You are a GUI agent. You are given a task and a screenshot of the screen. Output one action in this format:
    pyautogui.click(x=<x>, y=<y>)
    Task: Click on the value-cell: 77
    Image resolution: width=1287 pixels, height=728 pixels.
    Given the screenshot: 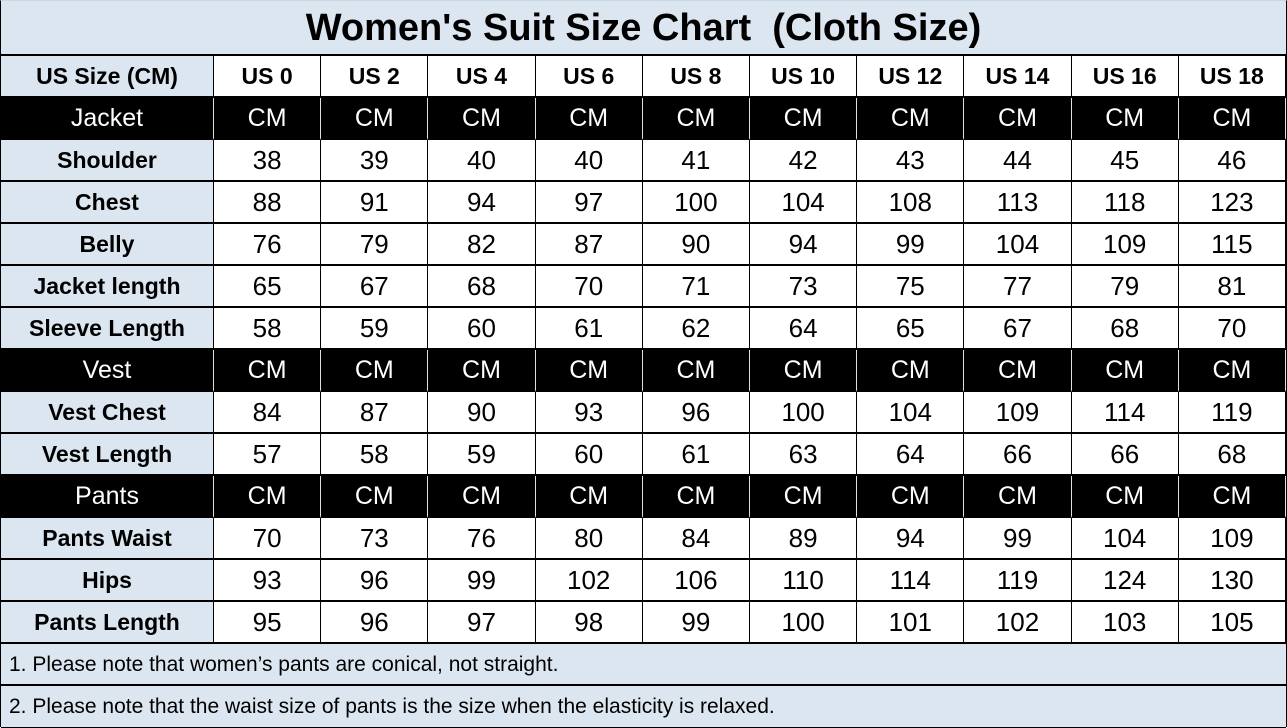 What is the action you would take?
    pyautogui.click(x=1018, y=287)
    